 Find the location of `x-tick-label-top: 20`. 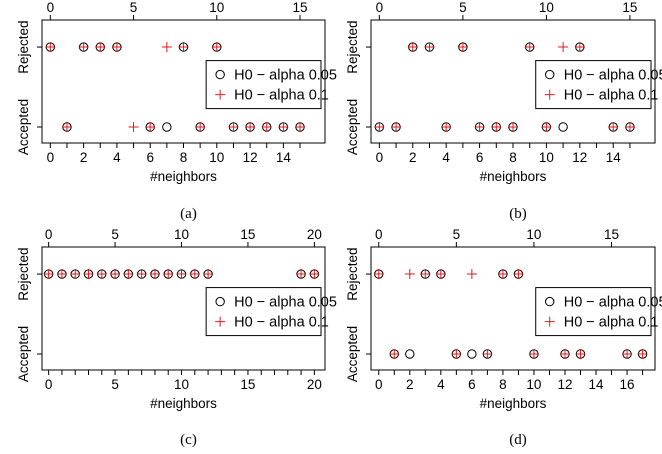

x-tick-label-top: 20 is located at coordinates (314, 234).